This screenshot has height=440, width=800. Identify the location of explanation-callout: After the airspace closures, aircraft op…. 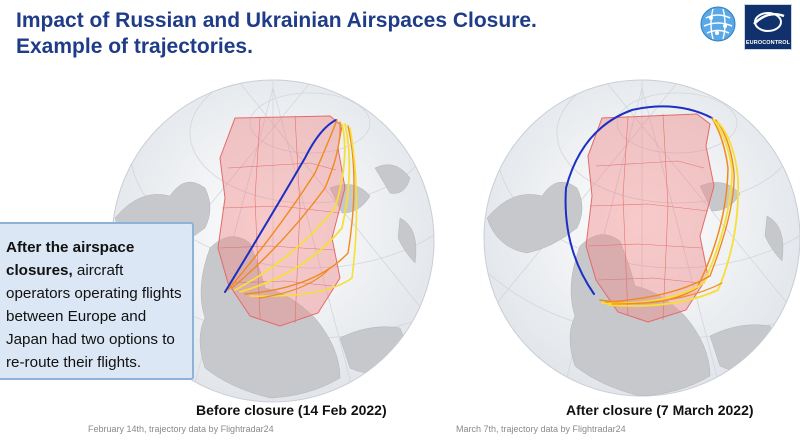
(97, 301).